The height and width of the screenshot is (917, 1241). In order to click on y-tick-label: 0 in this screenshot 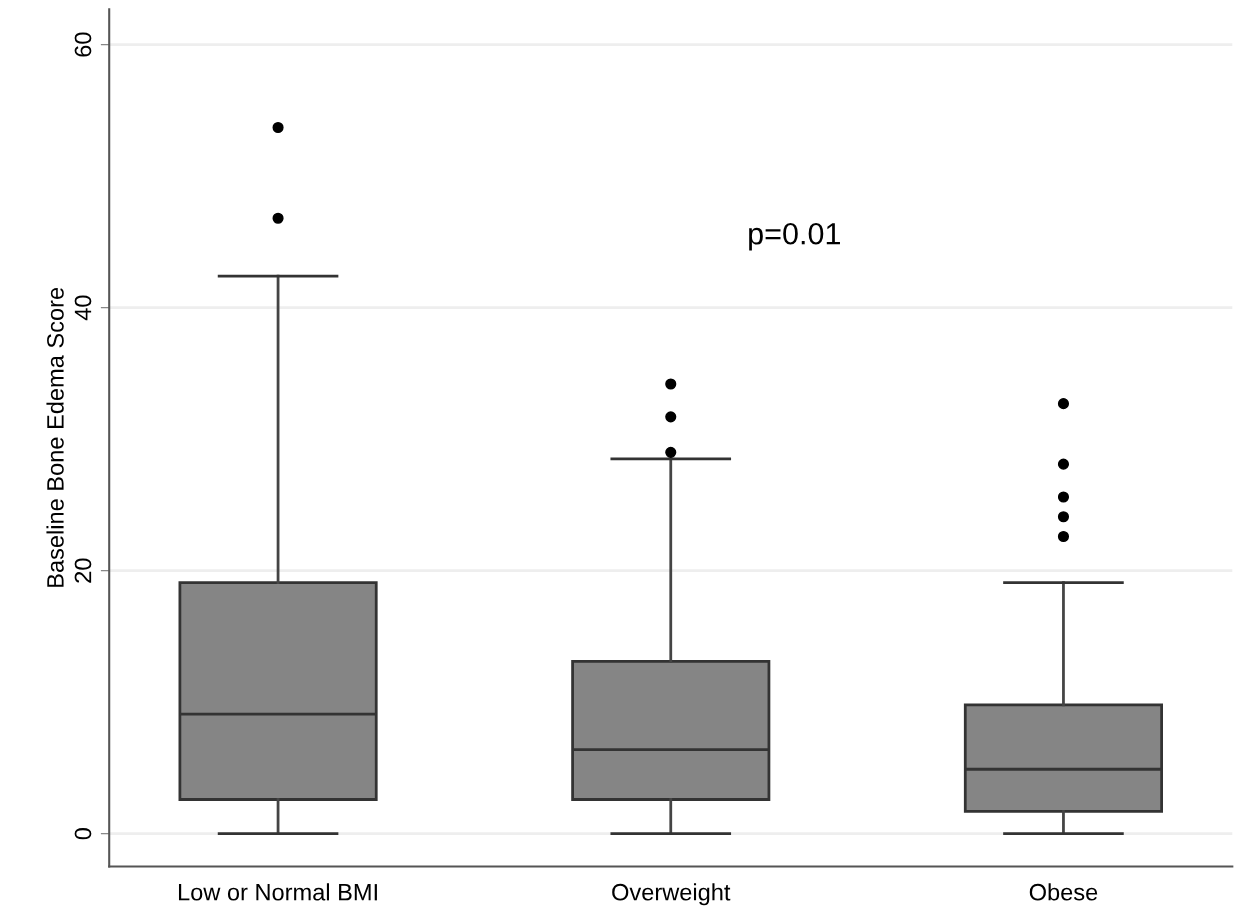, I will do `click(83, 834)`.